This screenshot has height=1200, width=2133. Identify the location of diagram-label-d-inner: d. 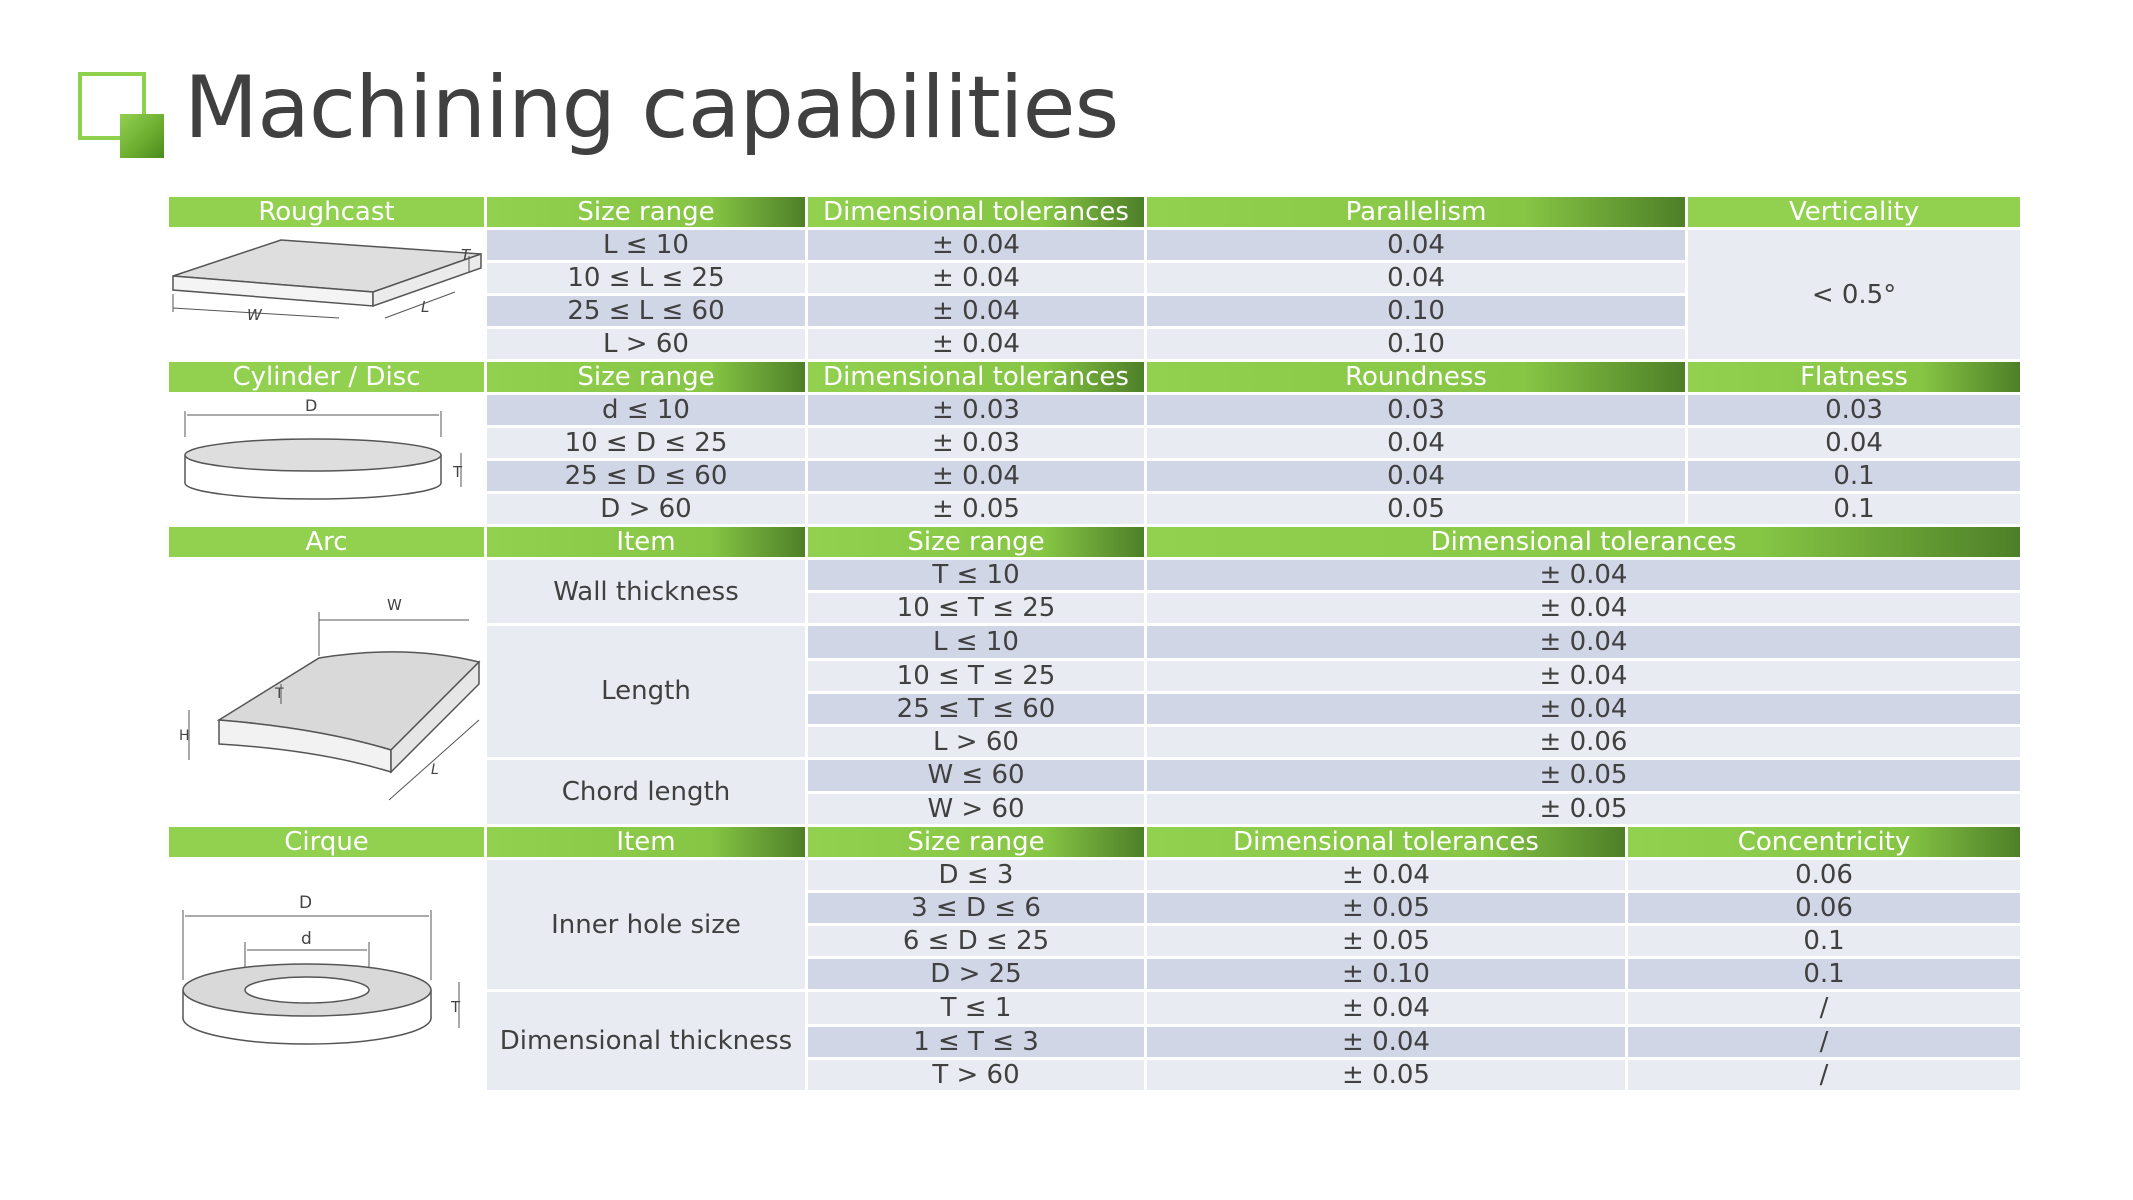
(306, 939).